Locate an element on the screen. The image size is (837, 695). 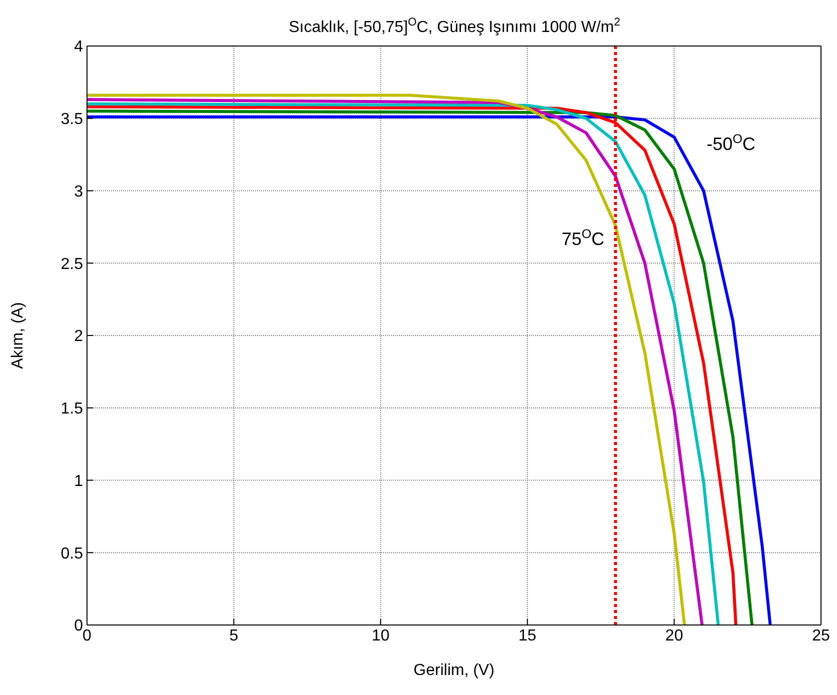
x-tick-label: 25 is located at coordinates (821, 635).